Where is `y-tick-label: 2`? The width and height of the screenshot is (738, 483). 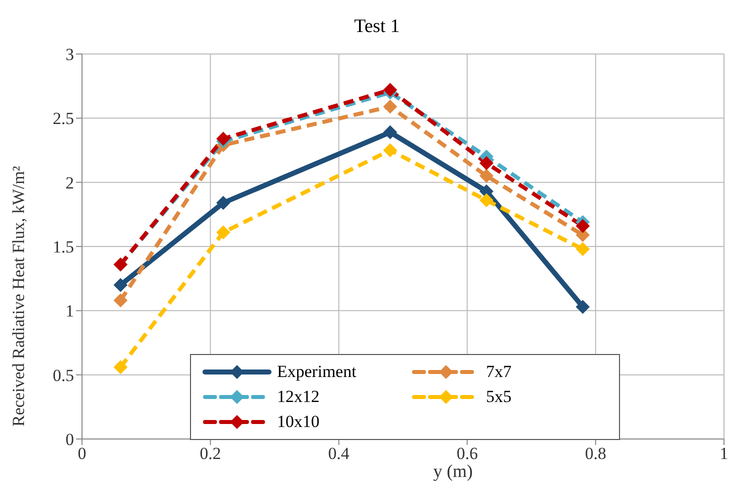
y-tick-label: 2 is located at coordinates (70, 182).